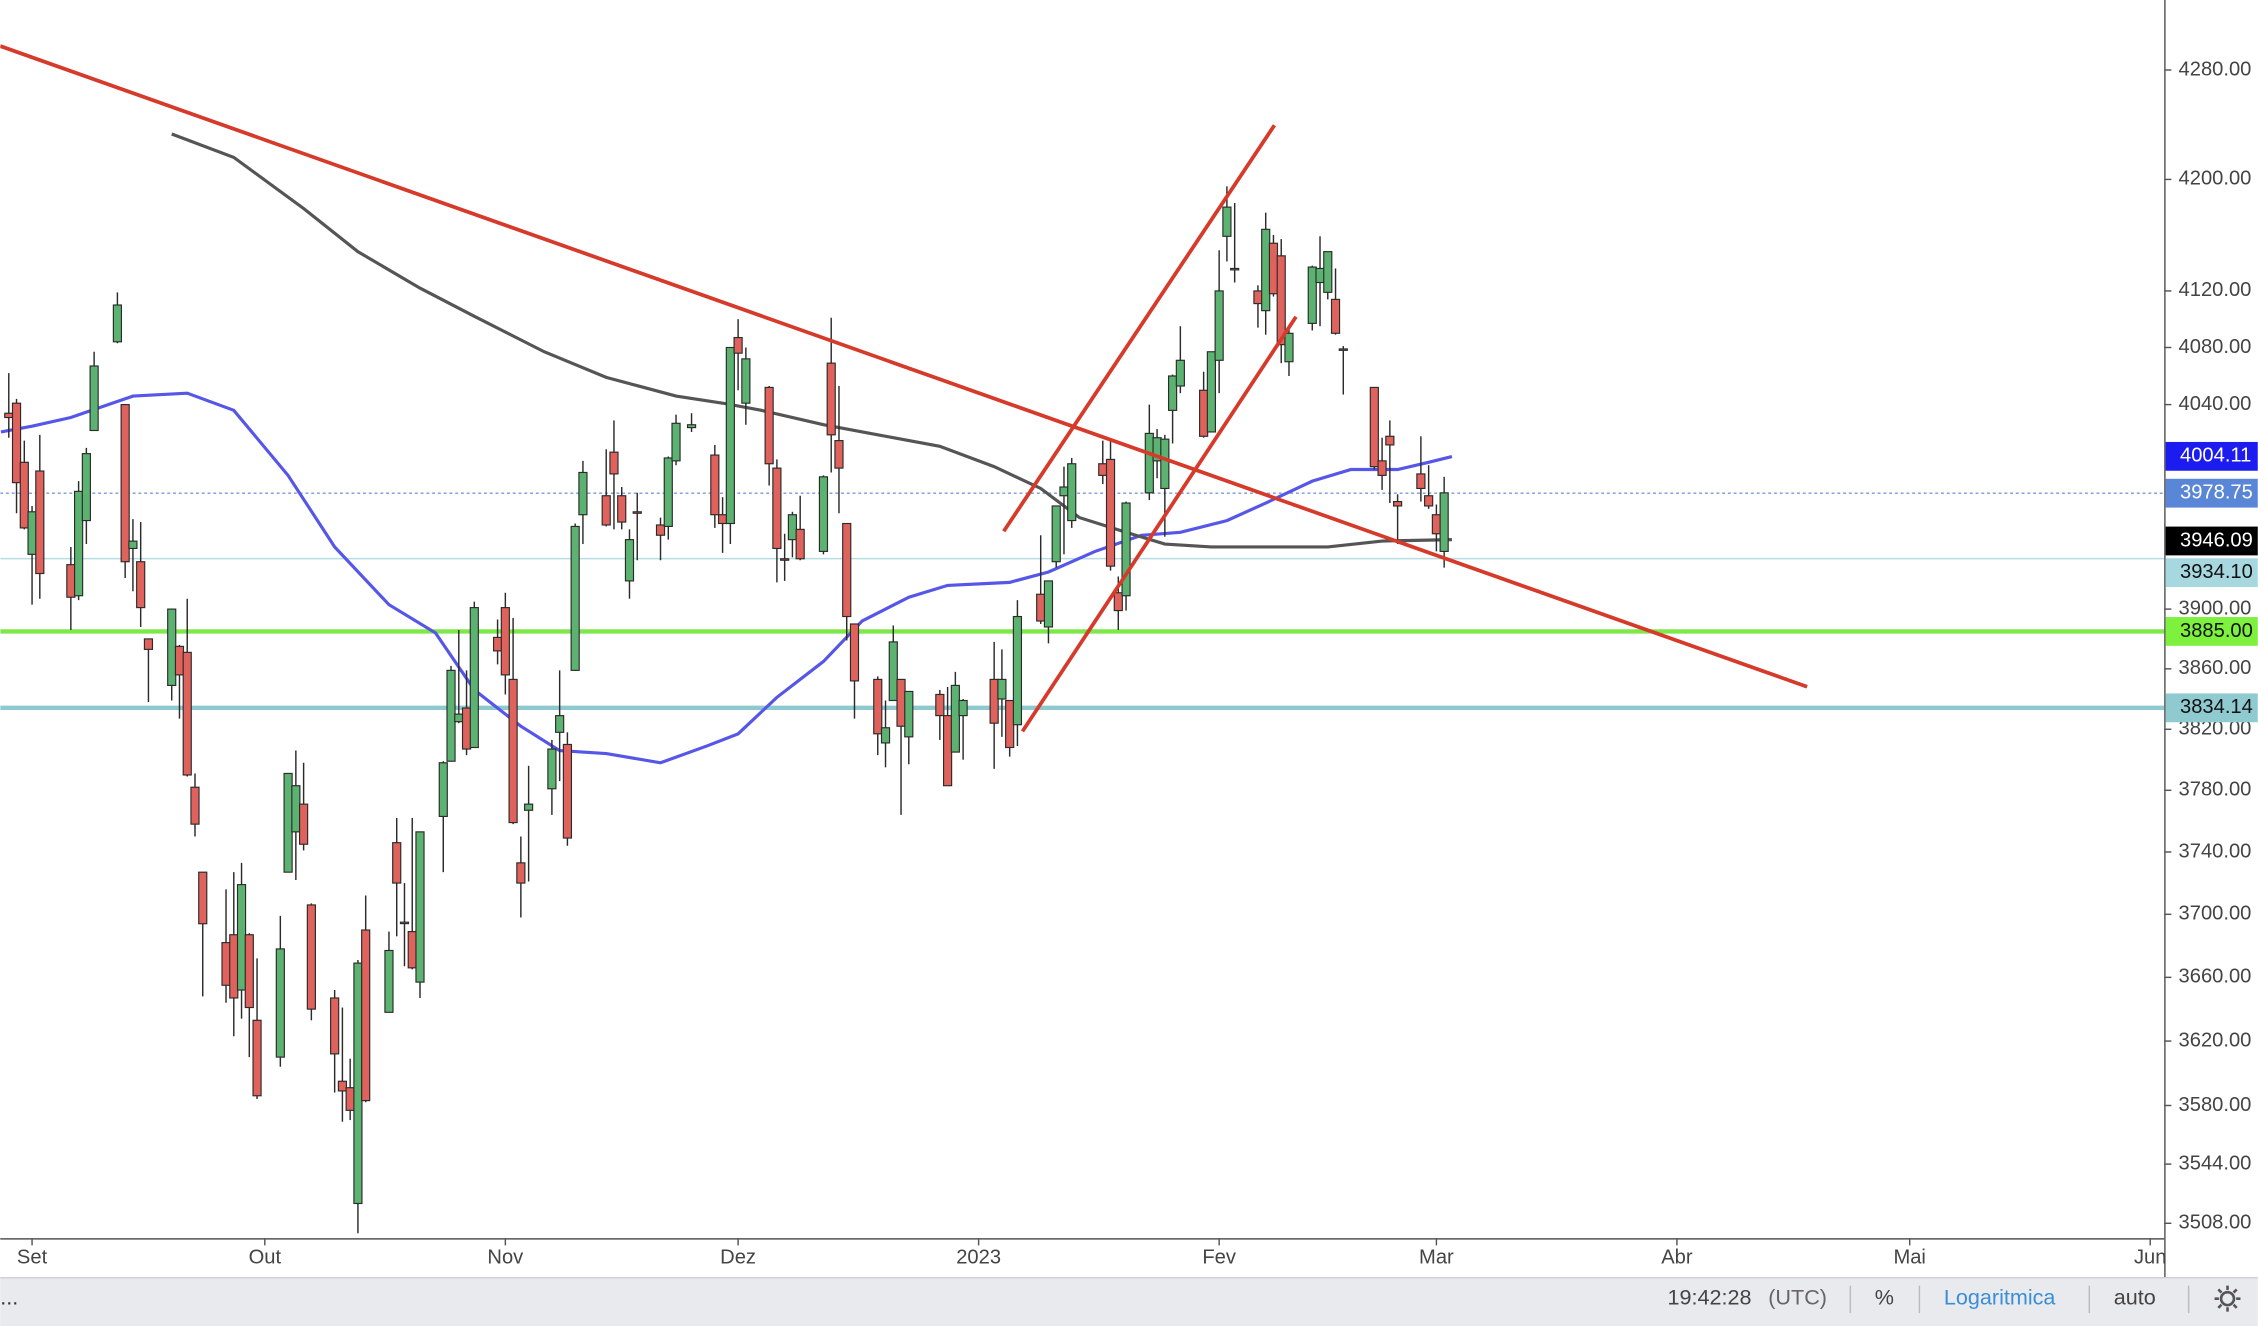  What do you see at coordinates (2215, 404) in the screenshot?
I see `y-tick-label: 4040.00` at bounding box center [2215, 404].